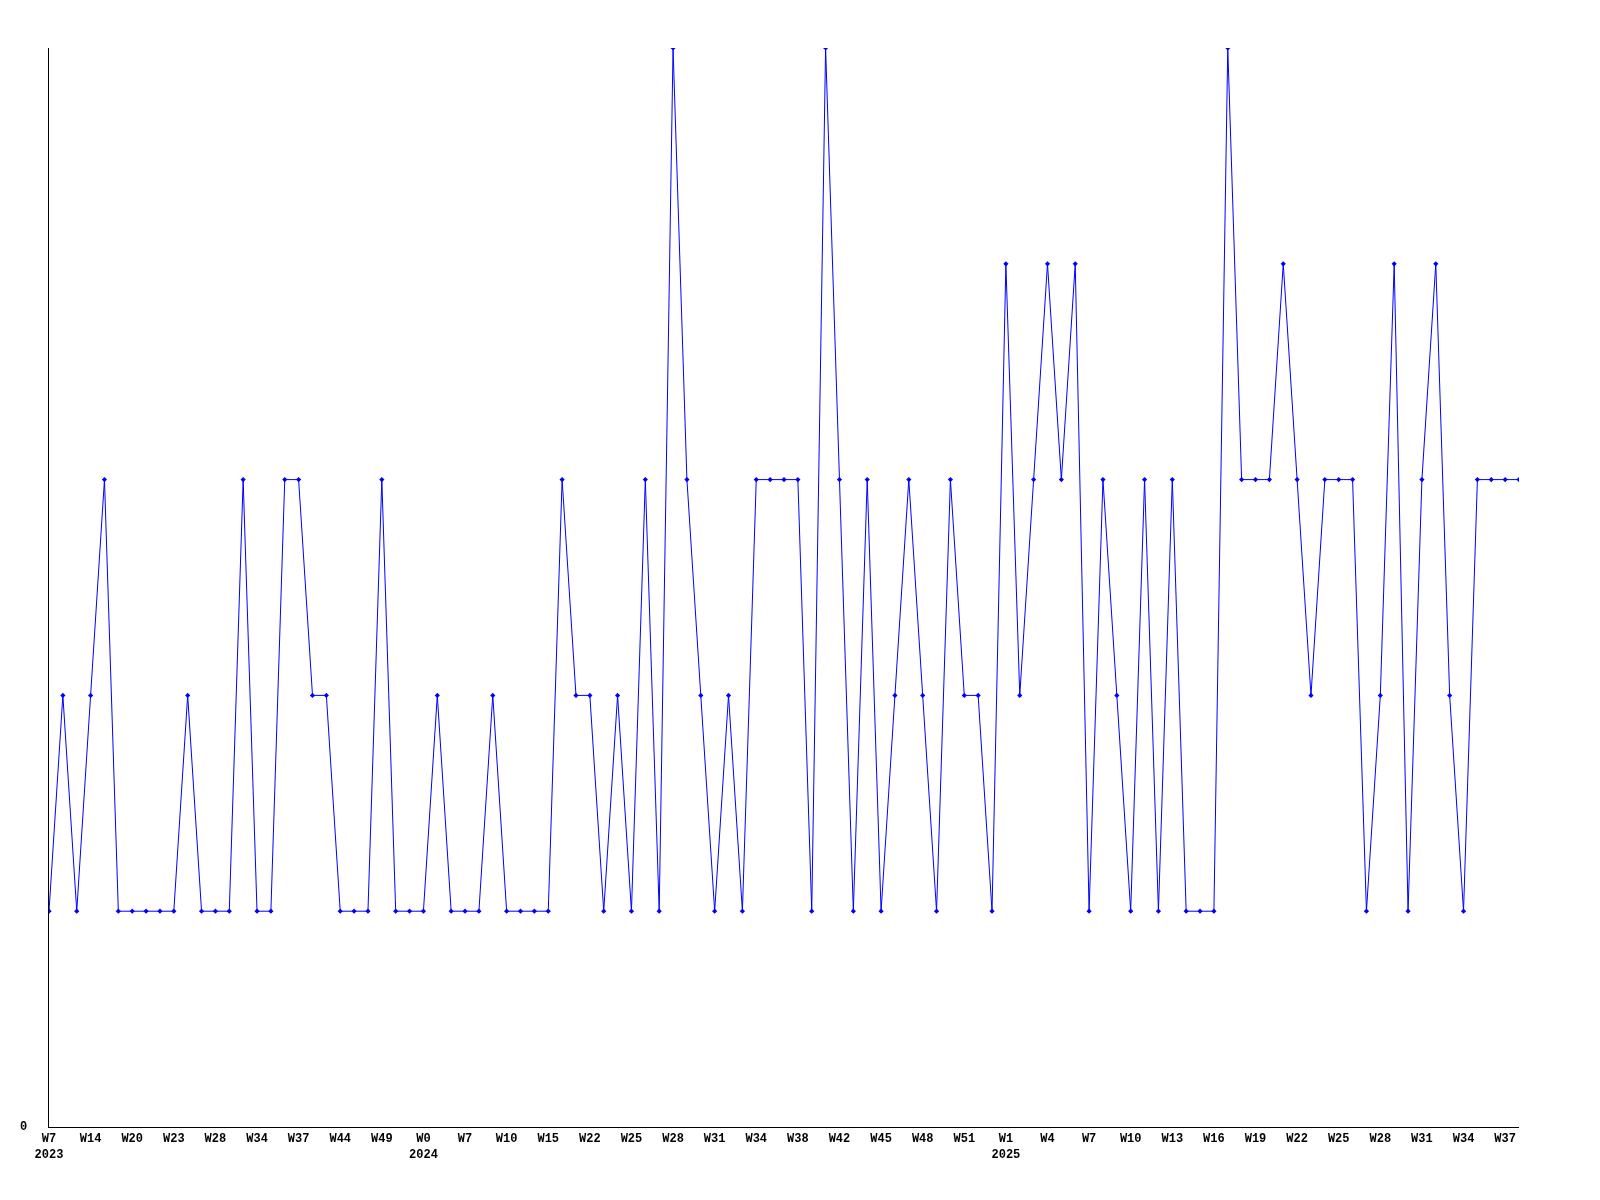 Image resolution: width=1600 pixels, height=1200 pixels. I want to click on x-tick-label: W13, so click(1172, 1139).